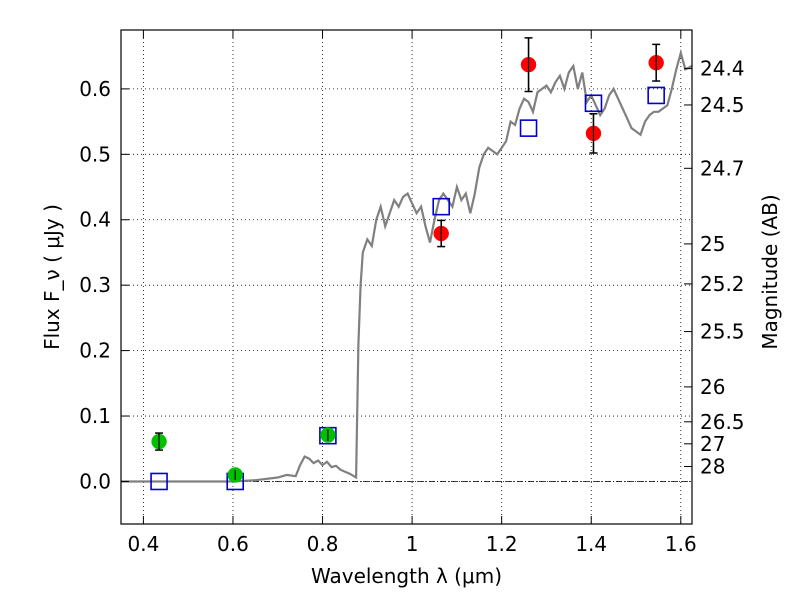 The image size is (800, 600). What do you see at coordinates (95, 481) in the screenshot?
I see `y-tick-label: 0.0` at bounding box center [95, 481].